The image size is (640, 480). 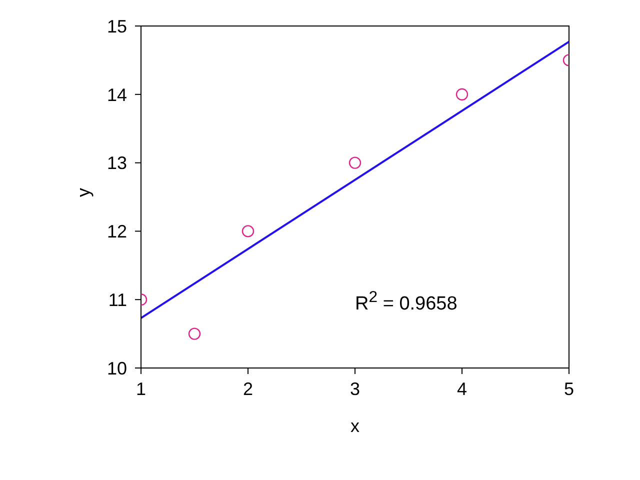 I want to click on y-tick-label: 12, so click(x=116, y=232).